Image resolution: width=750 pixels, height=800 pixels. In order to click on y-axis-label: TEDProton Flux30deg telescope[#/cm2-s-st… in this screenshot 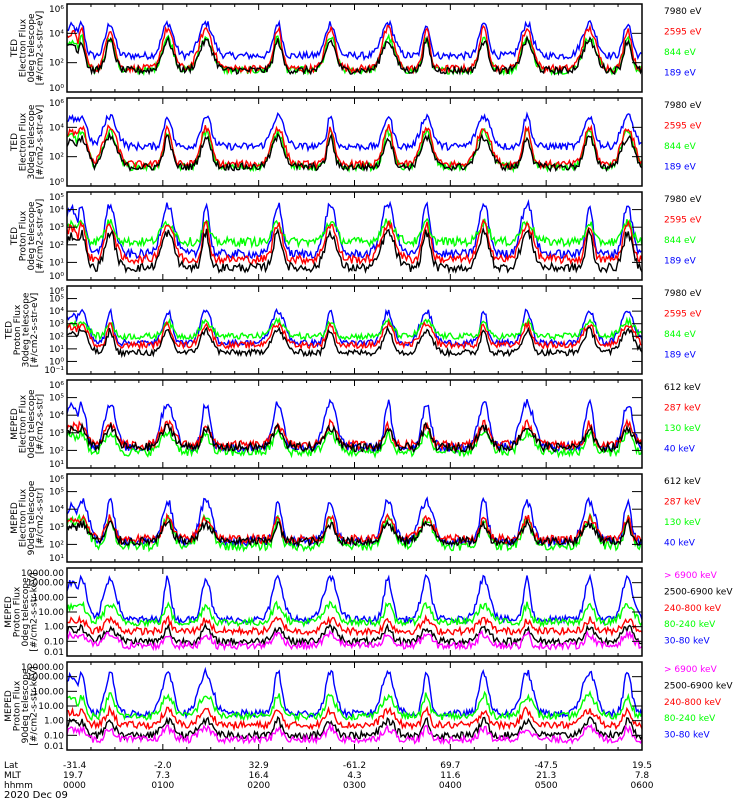, I will do `click(22, 329)`.